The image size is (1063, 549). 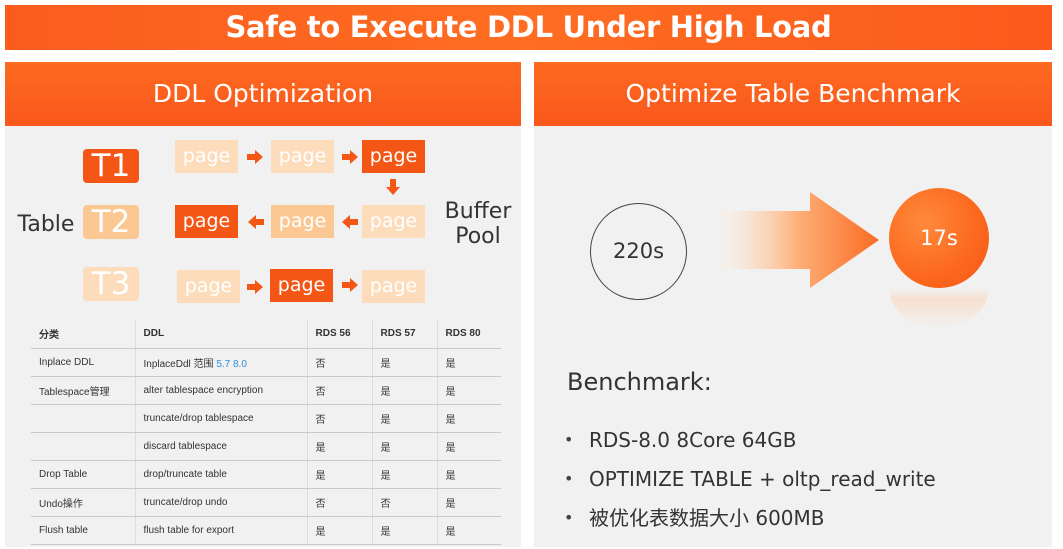 I want to click on cell-category: Drop Table, so click(x=83, y=474).